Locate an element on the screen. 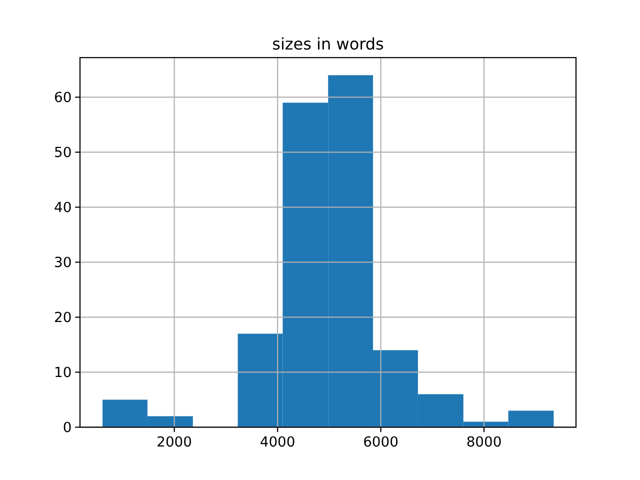  y-tick-label: 0 is located at coordinates (67, 428).